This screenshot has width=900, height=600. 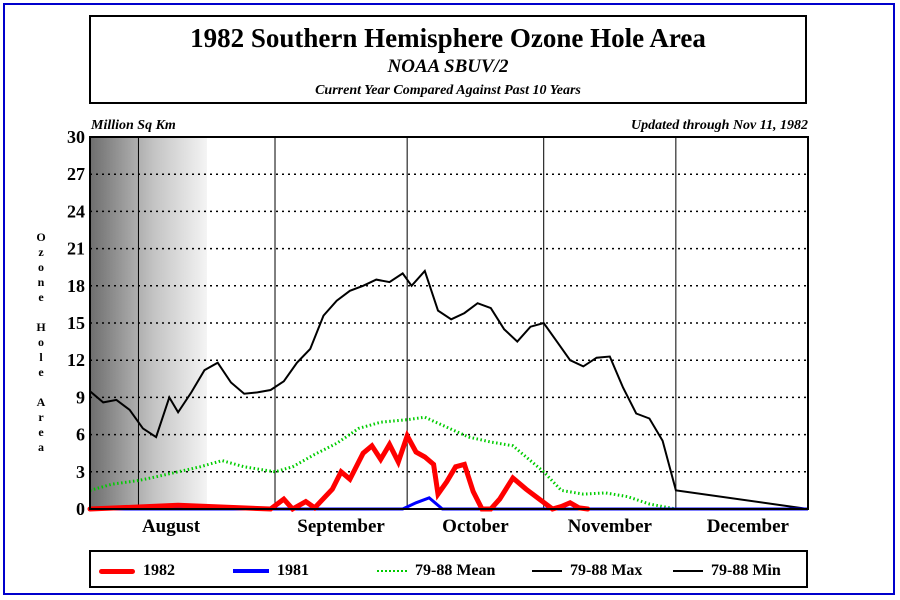 I want to click on x-month-label: November, so click(x=610, y=526).